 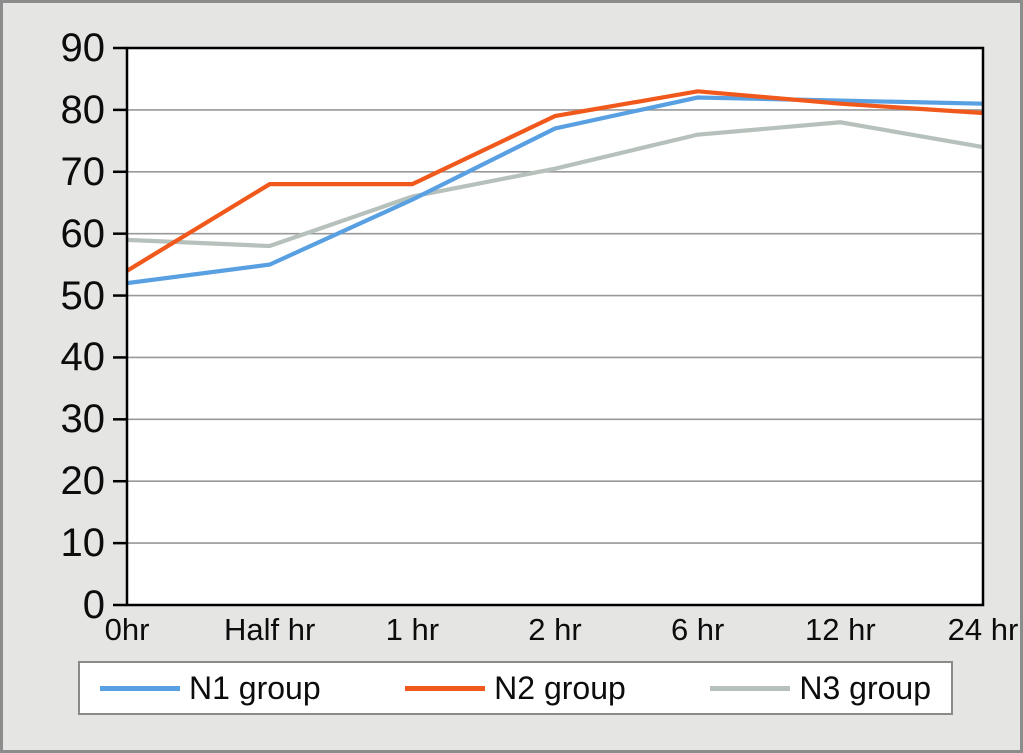 What do you see at coordinates (83, 543) in the screenshot?
I see `y-axis-tick-label: 10` at bounding box center [83, 543].